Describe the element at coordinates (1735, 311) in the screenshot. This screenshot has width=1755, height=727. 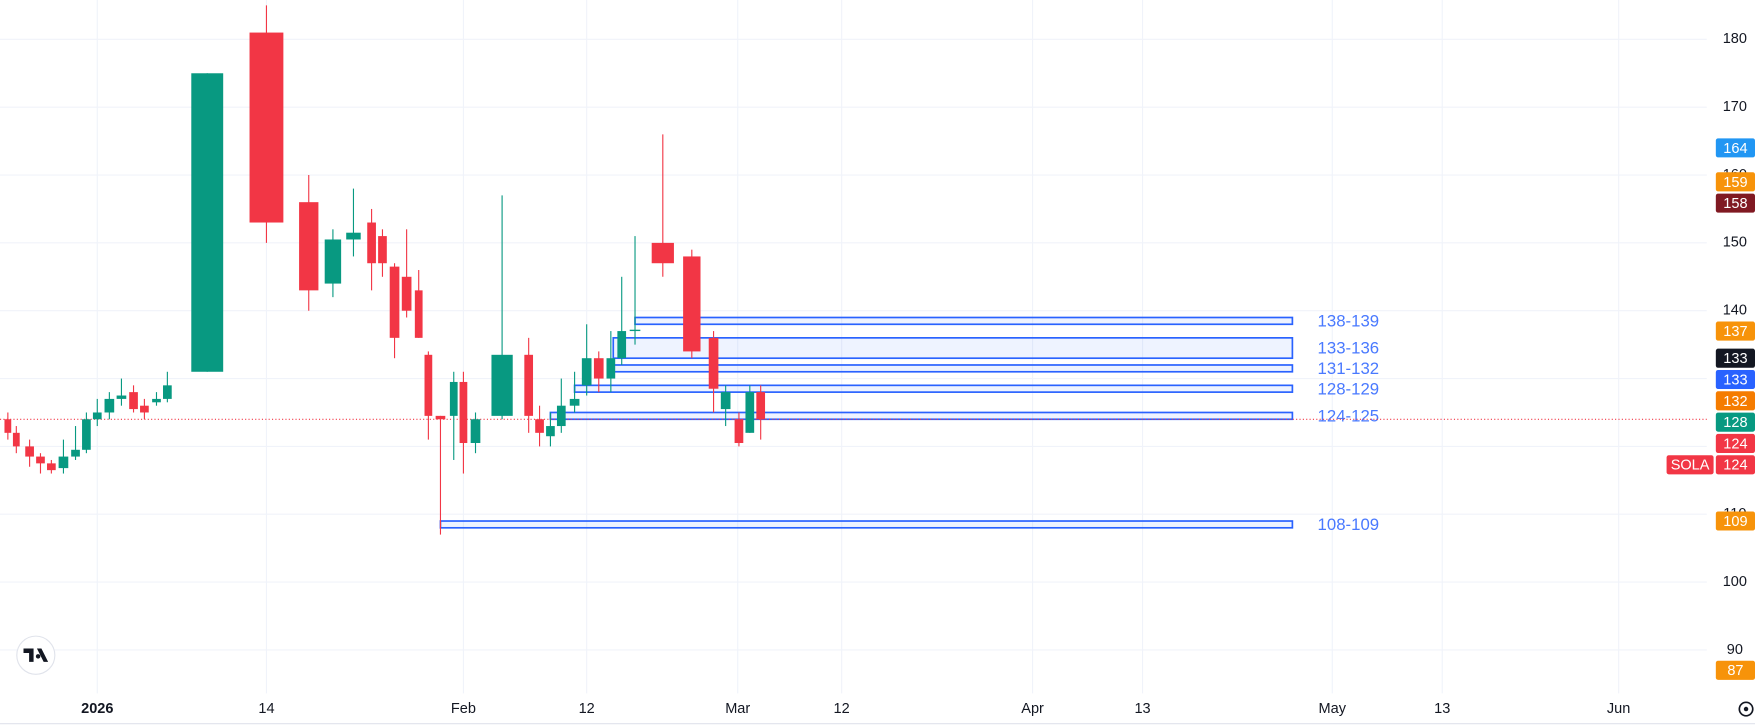
I see `y-tick-label: 140` at that location.